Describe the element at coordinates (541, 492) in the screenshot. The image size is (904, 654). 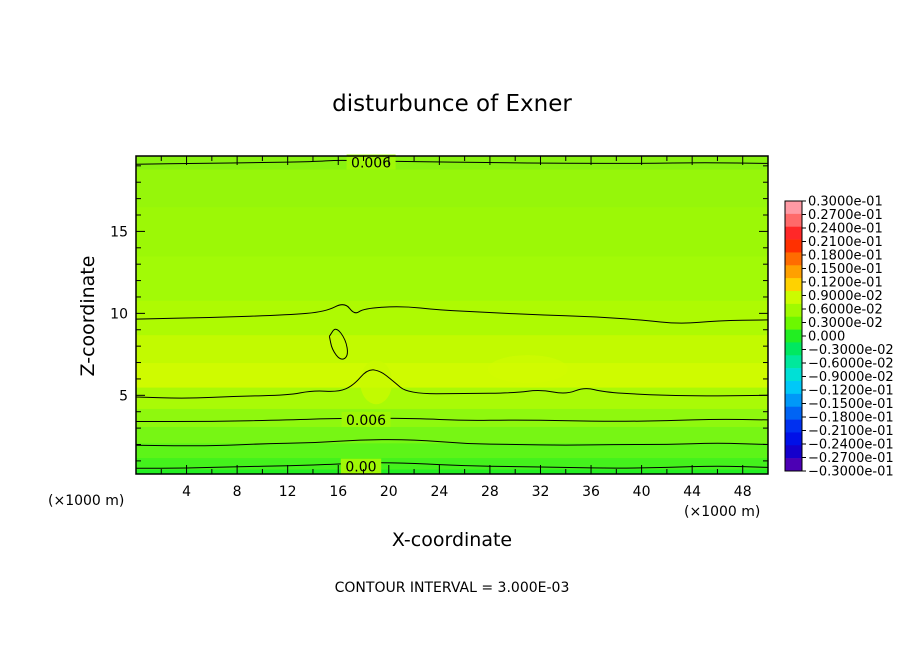
I see `x-tick-label: 32` at that location.